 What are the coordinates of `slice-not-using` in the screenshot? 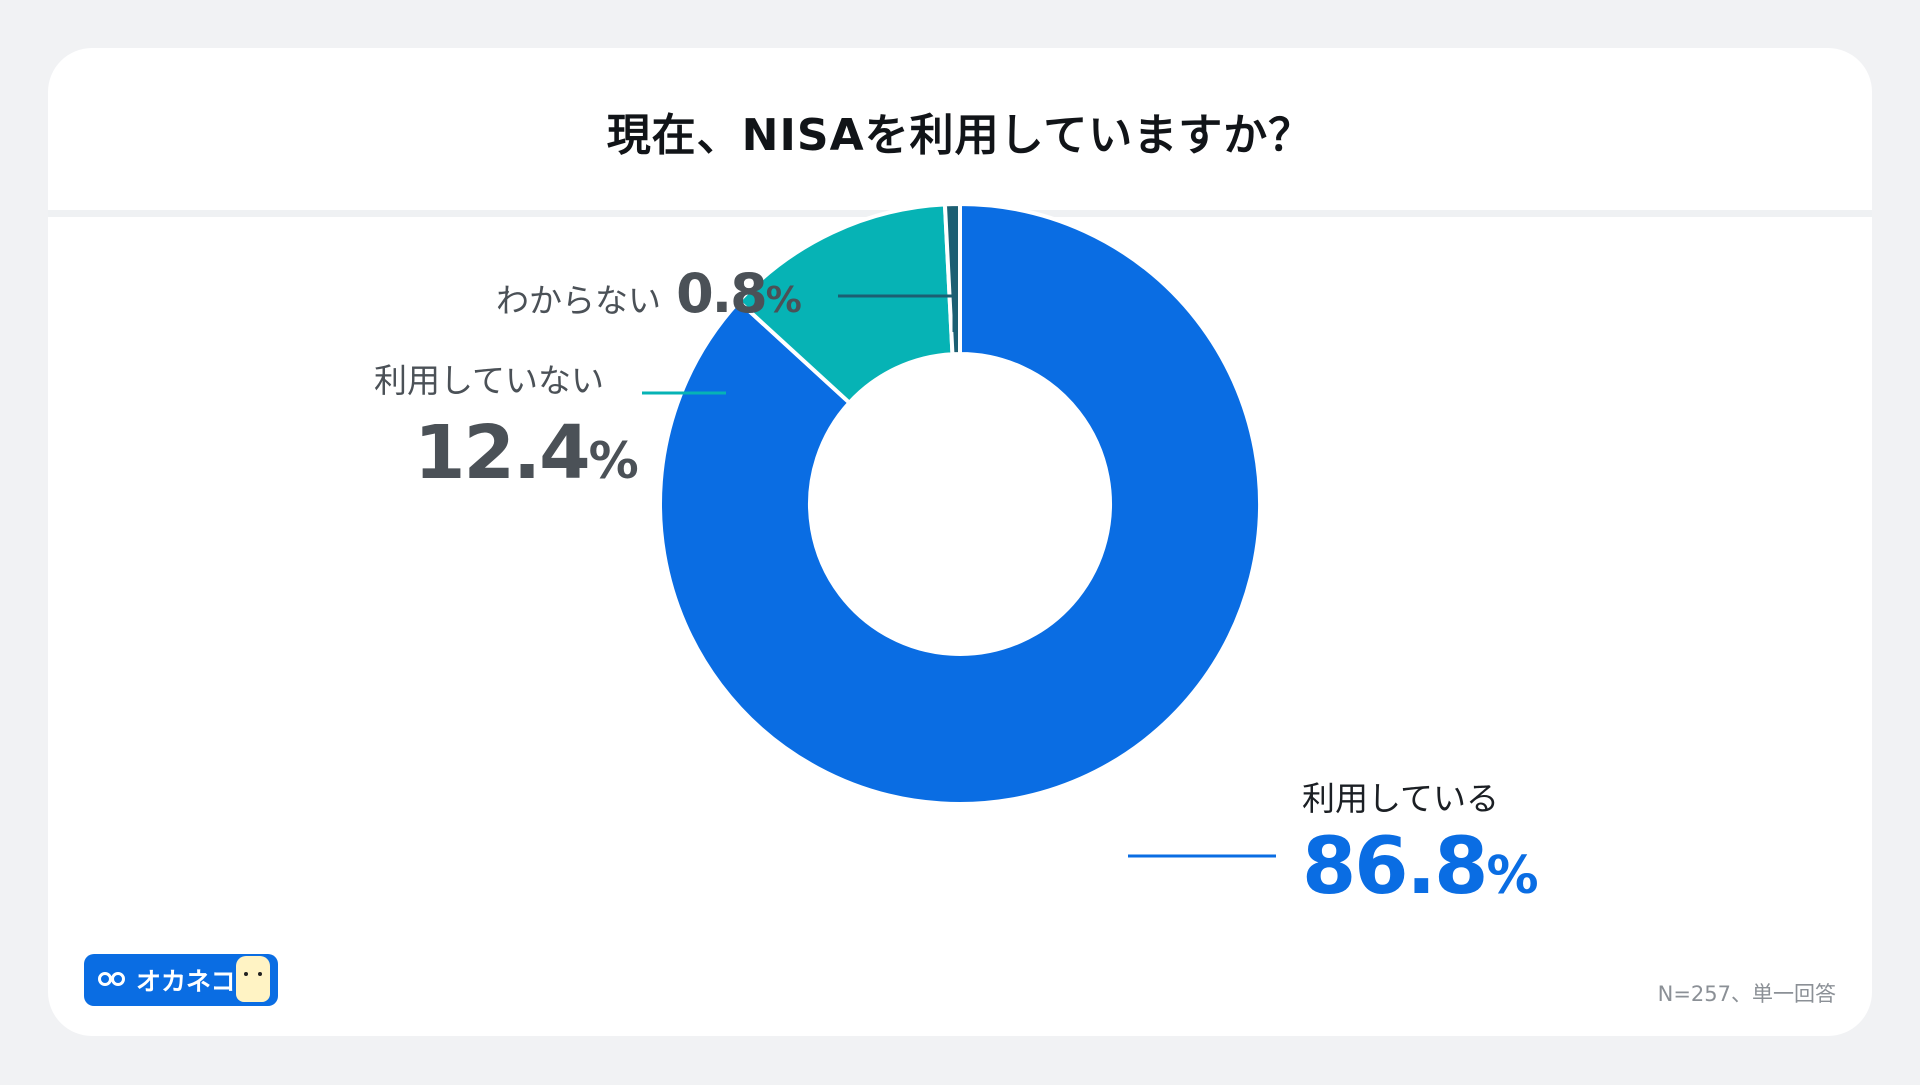 It's located at (845, 304).